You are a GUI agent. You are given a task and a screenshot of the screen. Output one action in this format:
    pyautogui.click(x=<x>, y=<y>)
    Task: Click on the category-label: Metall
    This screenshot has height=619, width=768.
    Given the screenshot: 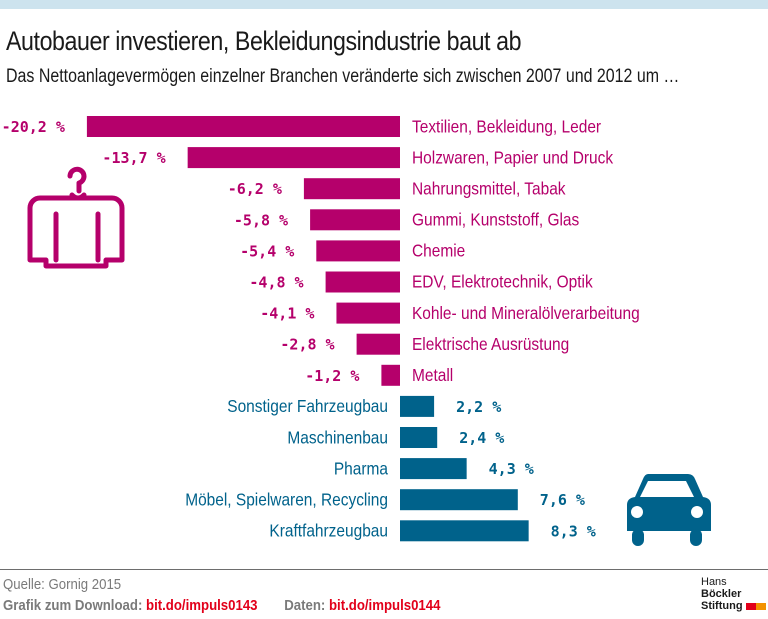 What is the action you would take?
    pyautogui.click(x=432, y=375)
    